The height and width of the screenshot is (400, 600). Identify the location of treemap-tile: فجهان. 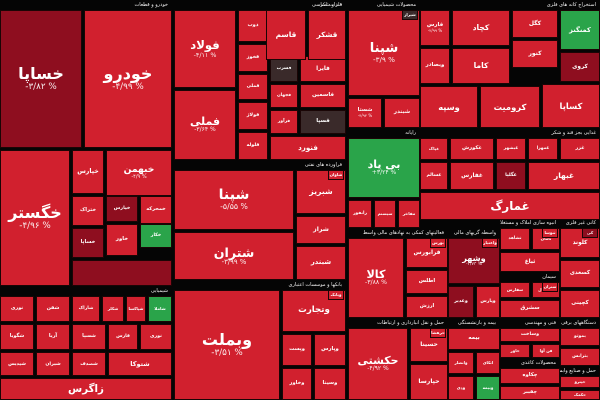
(284, 96).